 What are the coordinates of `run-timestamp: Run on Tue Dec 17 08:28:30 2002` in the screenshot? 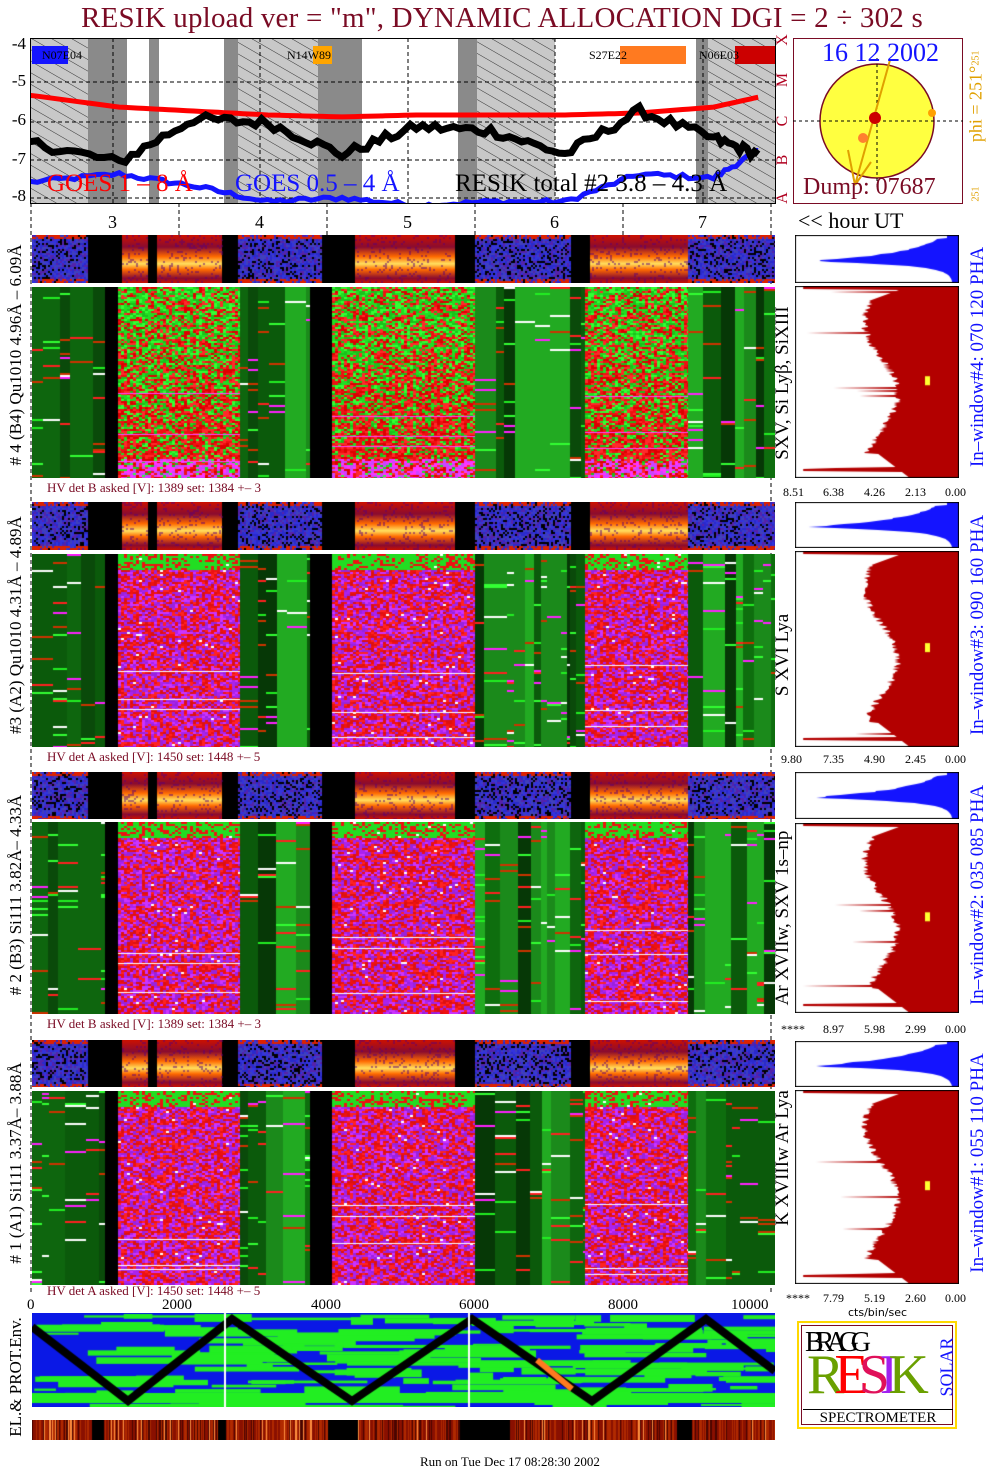 It's located at (510, 1461).